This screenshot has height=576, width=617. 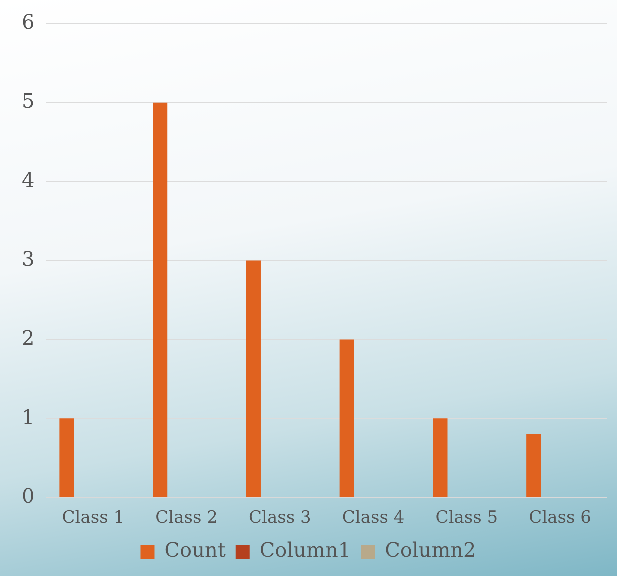 What do you see at coordinates (28, 101) in the screenshot?
I see `y-tick-label: 5` at bounding box center [28, 101].